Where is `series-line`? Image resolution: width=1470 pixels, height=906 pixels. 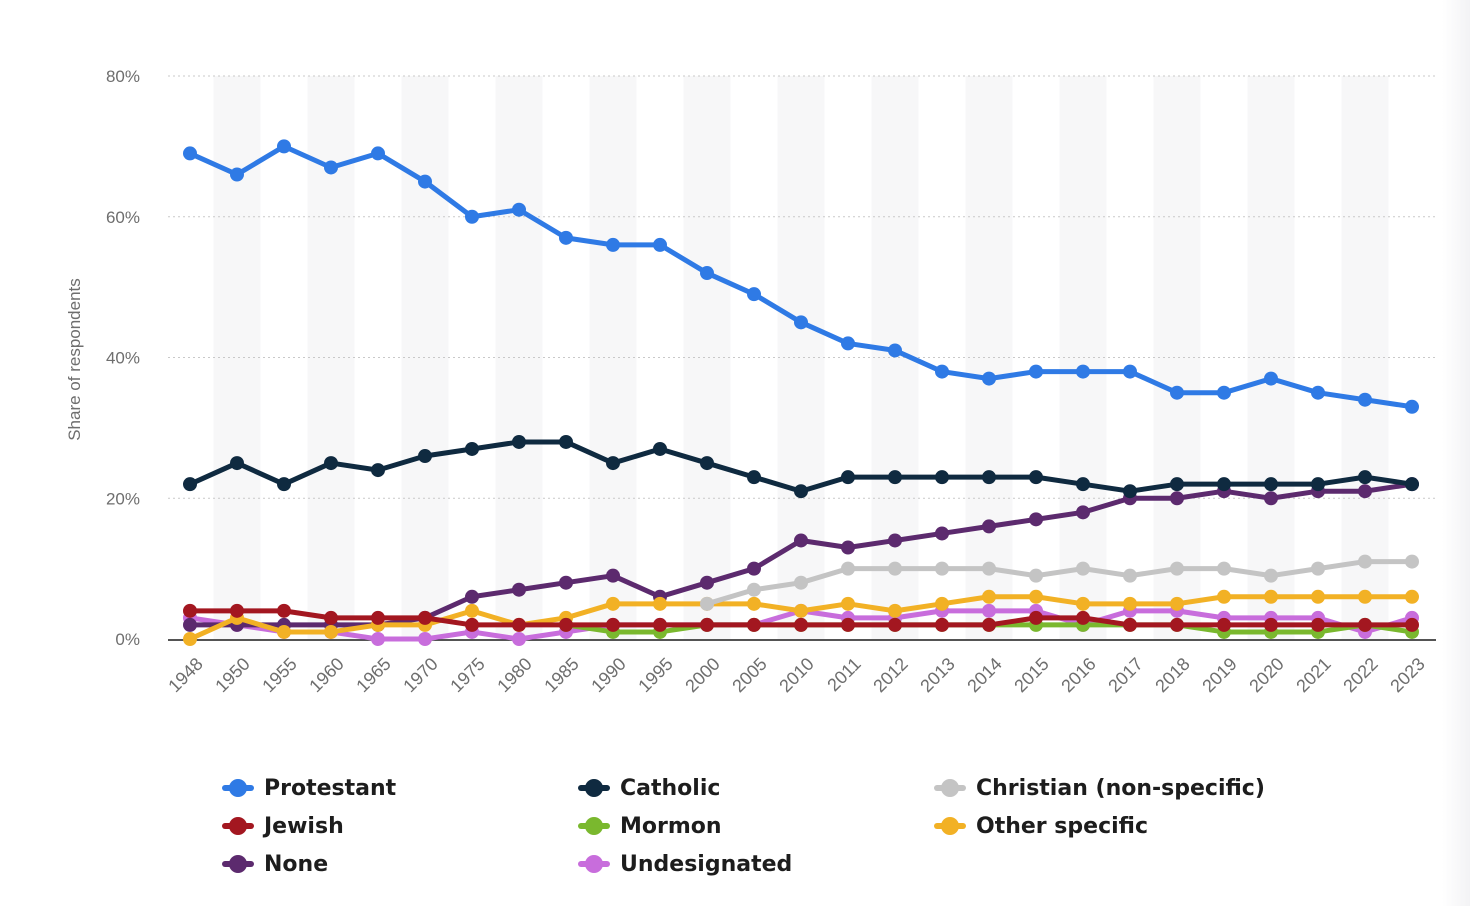 series-line is located at coordinates (1059, 583).